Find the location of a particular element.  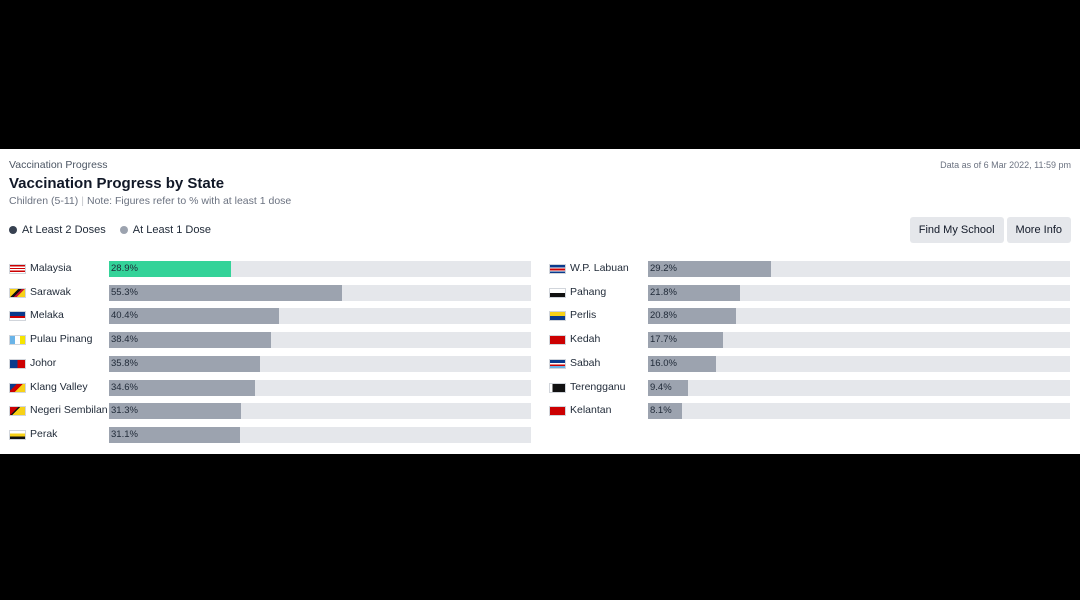

bar-row-kelantan: Kelantan 8.1% is located at coordinates (809, 411).